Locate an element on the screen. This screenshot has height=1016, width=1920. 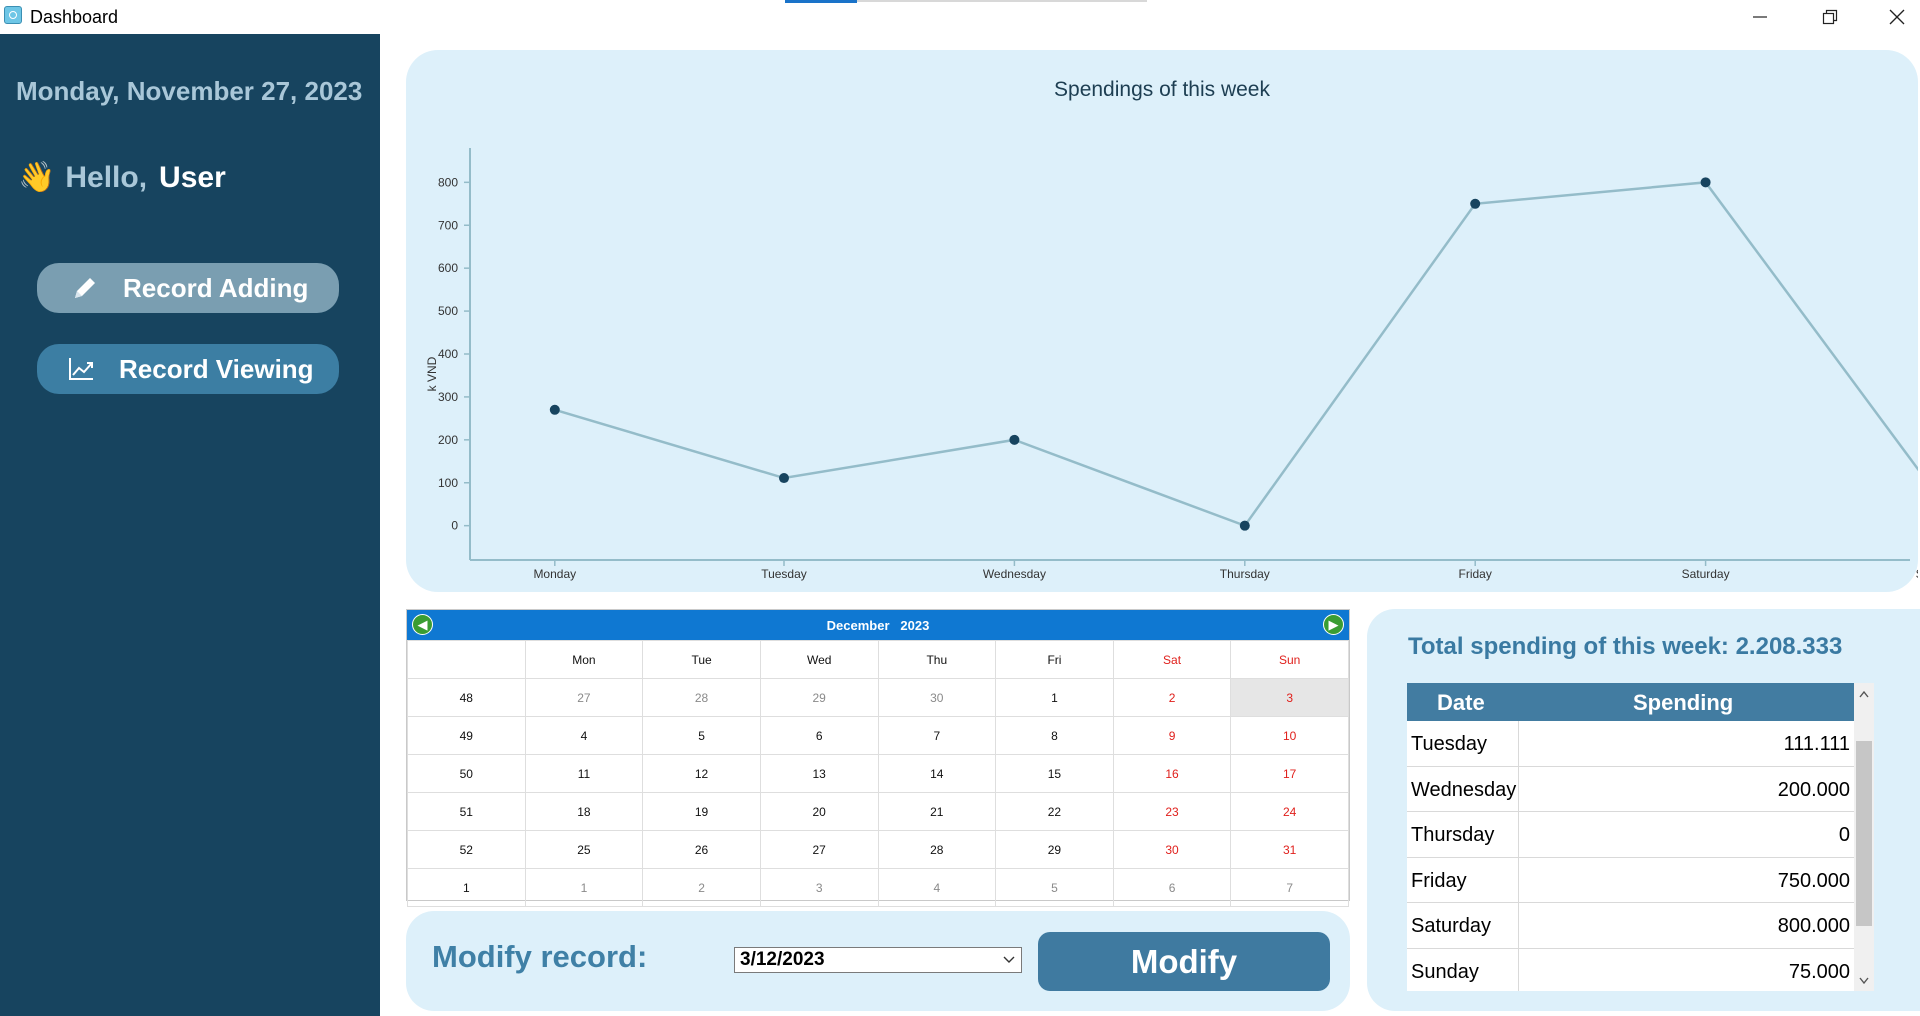
y-tick-label: 600 is located at coordinates (448, 268).